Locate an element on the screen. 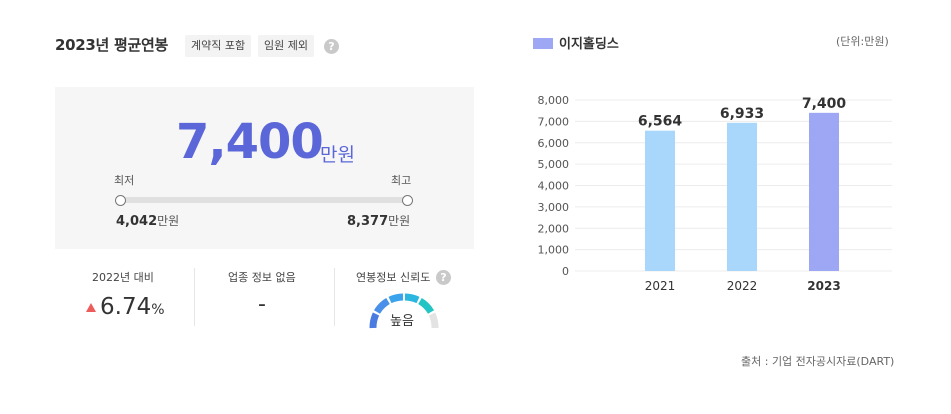 Image resolution: width=951 pixels, height=414 pixels. reliability-value: 높음 is located at coordinates (402, 321).